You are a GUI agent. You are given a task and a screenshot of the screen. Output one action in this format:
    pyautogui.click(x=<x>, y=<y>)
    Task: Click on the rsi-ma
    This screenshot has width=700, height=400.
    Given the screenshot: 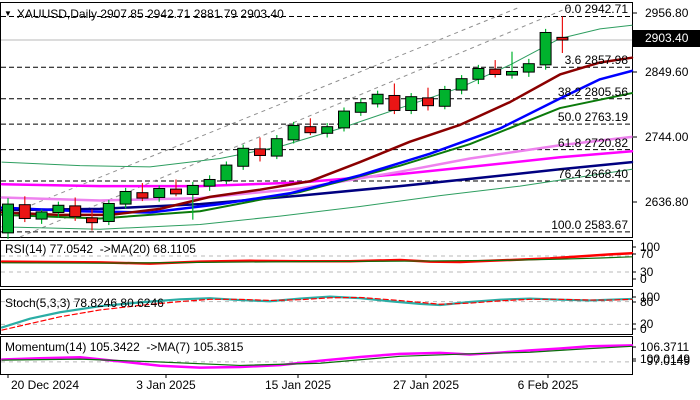 What is the action you would take?
    pyautogui.click(x=317, y=260)
    